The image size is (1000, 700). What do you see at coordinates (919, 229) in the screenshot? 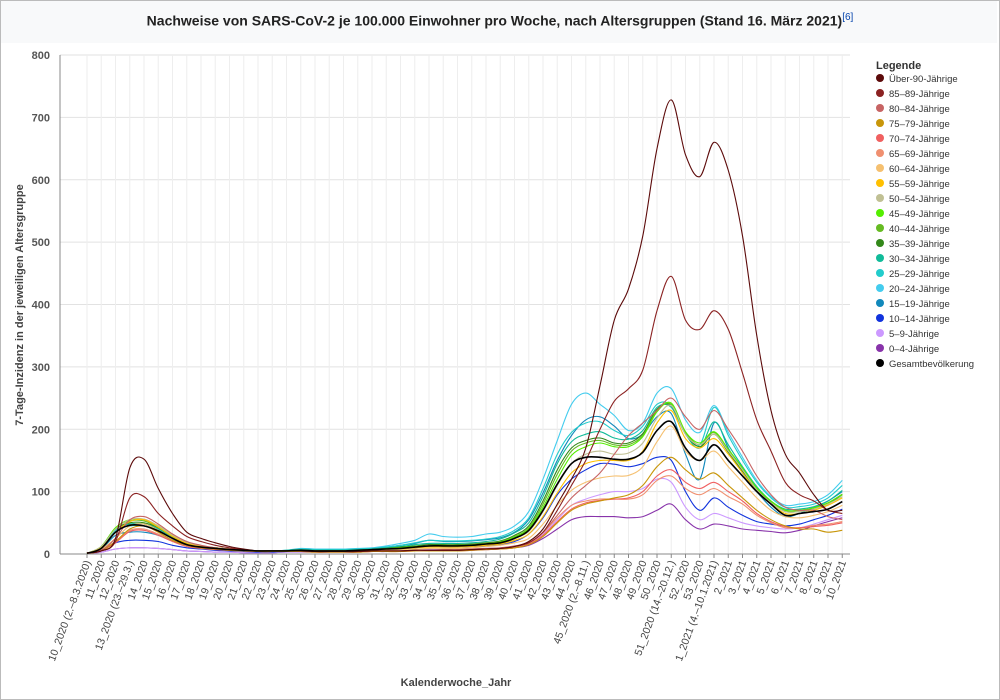
I see `legend-entry: 40–44-Jährige` at bounding box center [919, 229].